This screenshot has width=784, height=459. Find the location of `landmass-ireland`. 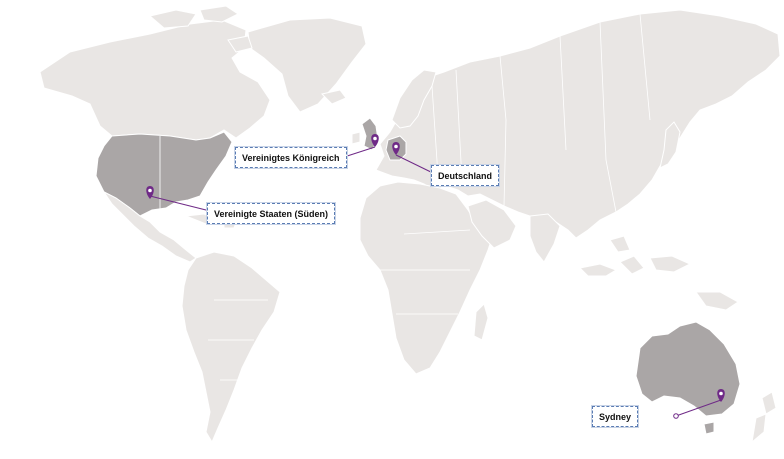

landmass-ireland is located at coordinates (356, 138).